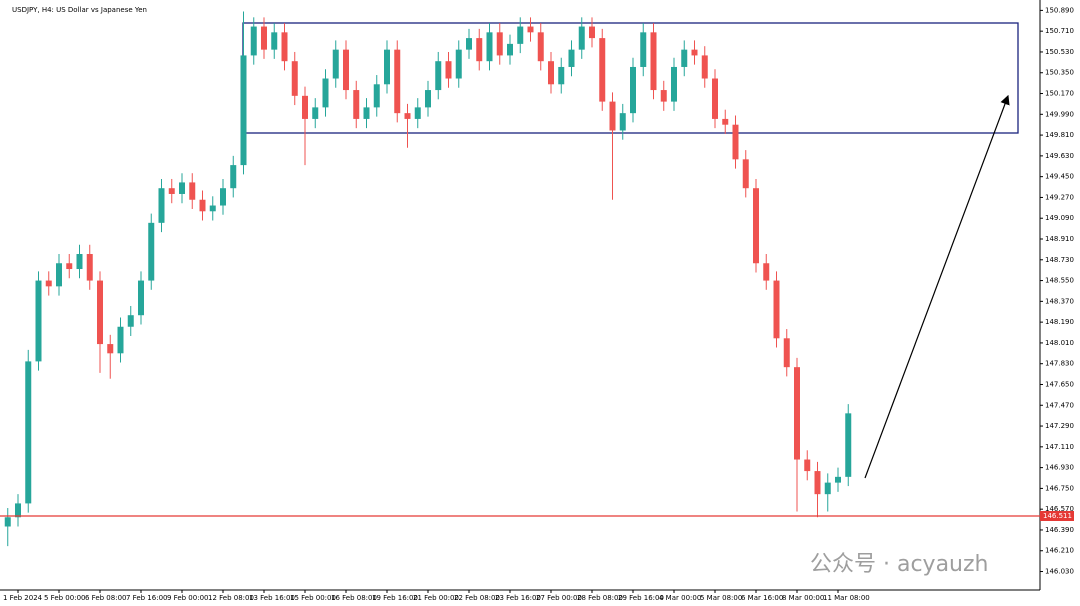 Image resolution: width=1080 pixels, height=606 pixels. I want to click on x-tick-label: 8 Mar 00:00, so click(803, 598).